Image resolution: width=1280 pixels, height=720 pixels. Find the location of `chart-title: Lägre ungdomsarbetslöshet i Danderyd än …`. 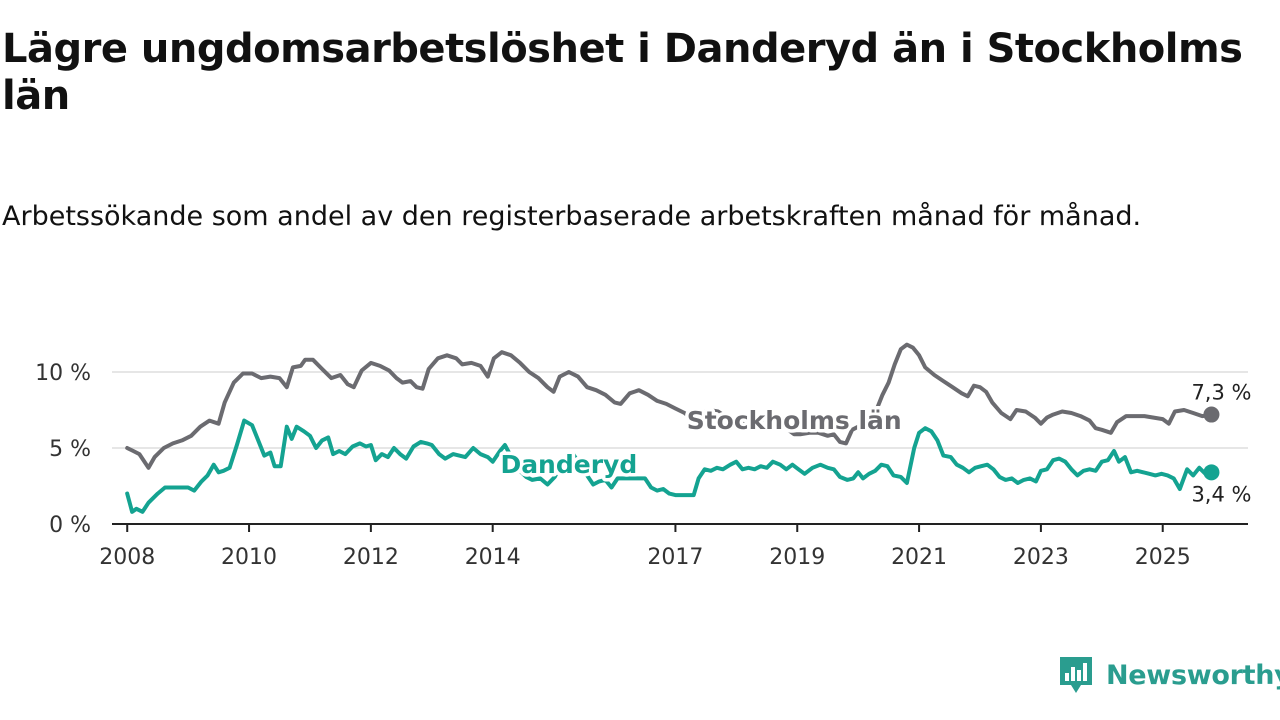

chart-title: Lägre ungdomsarbetslöshet i Danderyd än … is located at coordinates (622, 72).